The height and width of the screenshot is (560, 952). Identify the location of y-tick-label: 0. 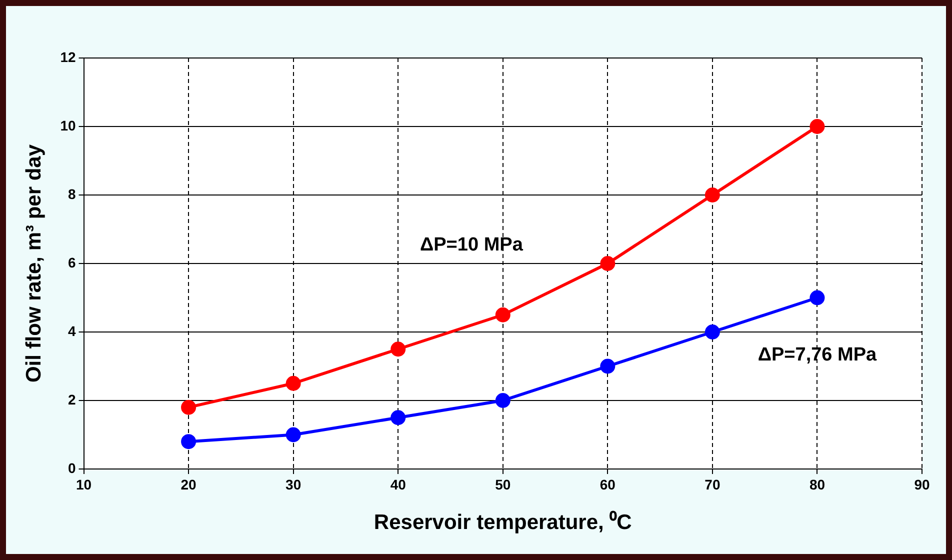
(72, 468).